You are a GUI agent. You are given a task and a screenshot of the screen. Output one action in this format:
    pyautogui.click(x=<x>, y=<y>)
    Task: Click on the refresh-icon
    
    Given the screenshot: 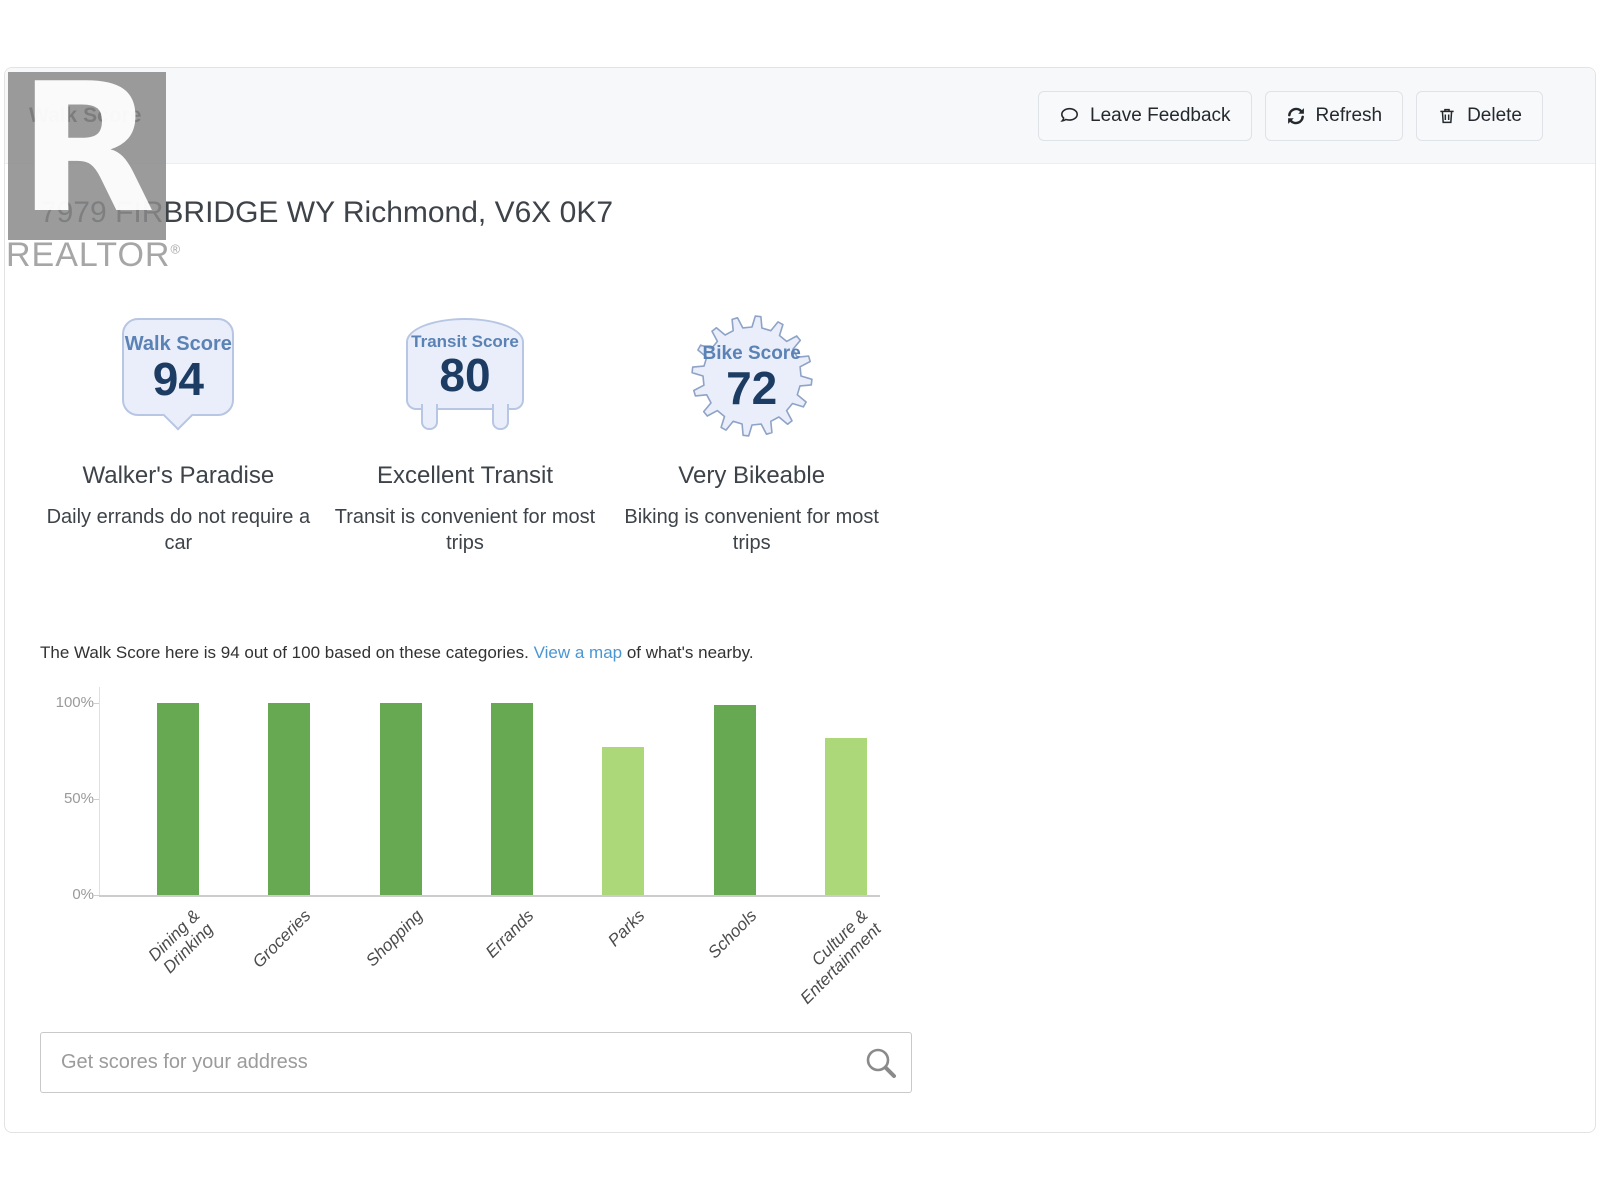 What is the action you would take?
    pyautogui.click(x=1296, y=116)
    